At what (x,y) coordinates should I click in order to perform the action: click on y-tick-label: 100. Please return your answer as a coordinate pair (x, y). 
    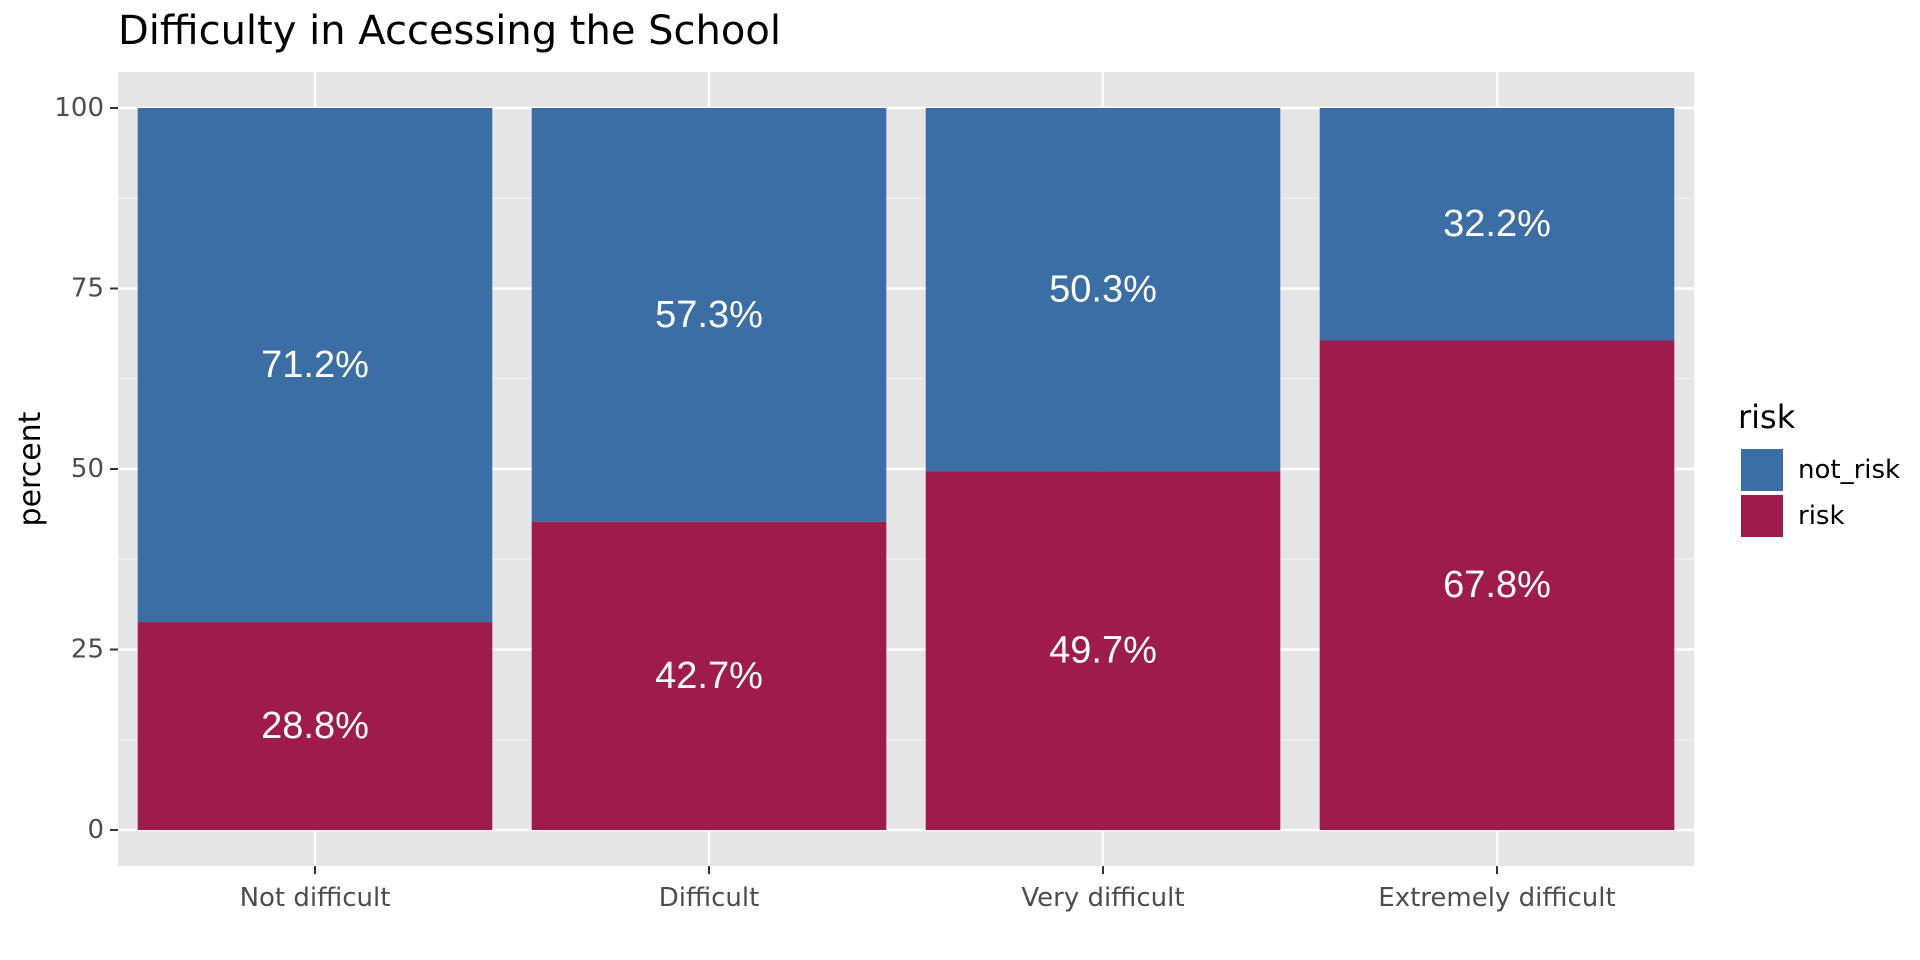
    Looking at the image, I should click on (79, 108).